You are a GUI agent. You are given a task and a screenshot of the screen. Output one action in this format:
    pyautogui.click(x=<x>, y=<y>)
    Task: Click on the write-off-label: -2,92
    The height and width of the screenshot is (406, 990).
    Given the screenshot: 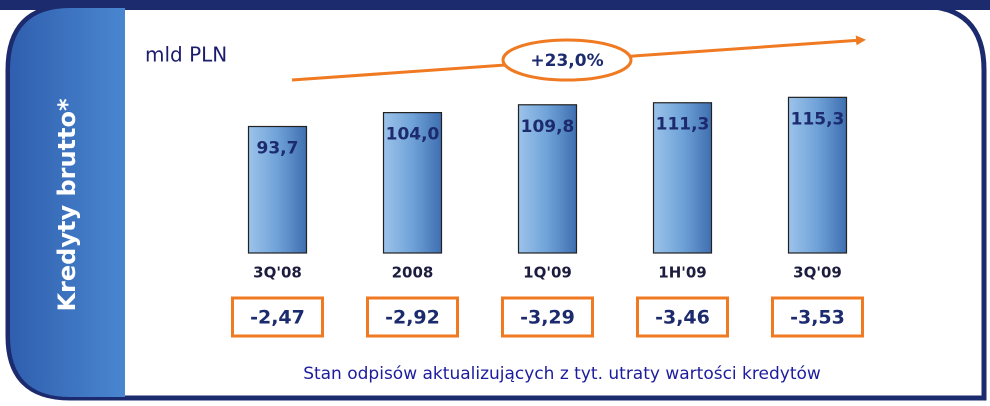 What is the action you would take?
    pyautogui.click(x=412, y=318)
    